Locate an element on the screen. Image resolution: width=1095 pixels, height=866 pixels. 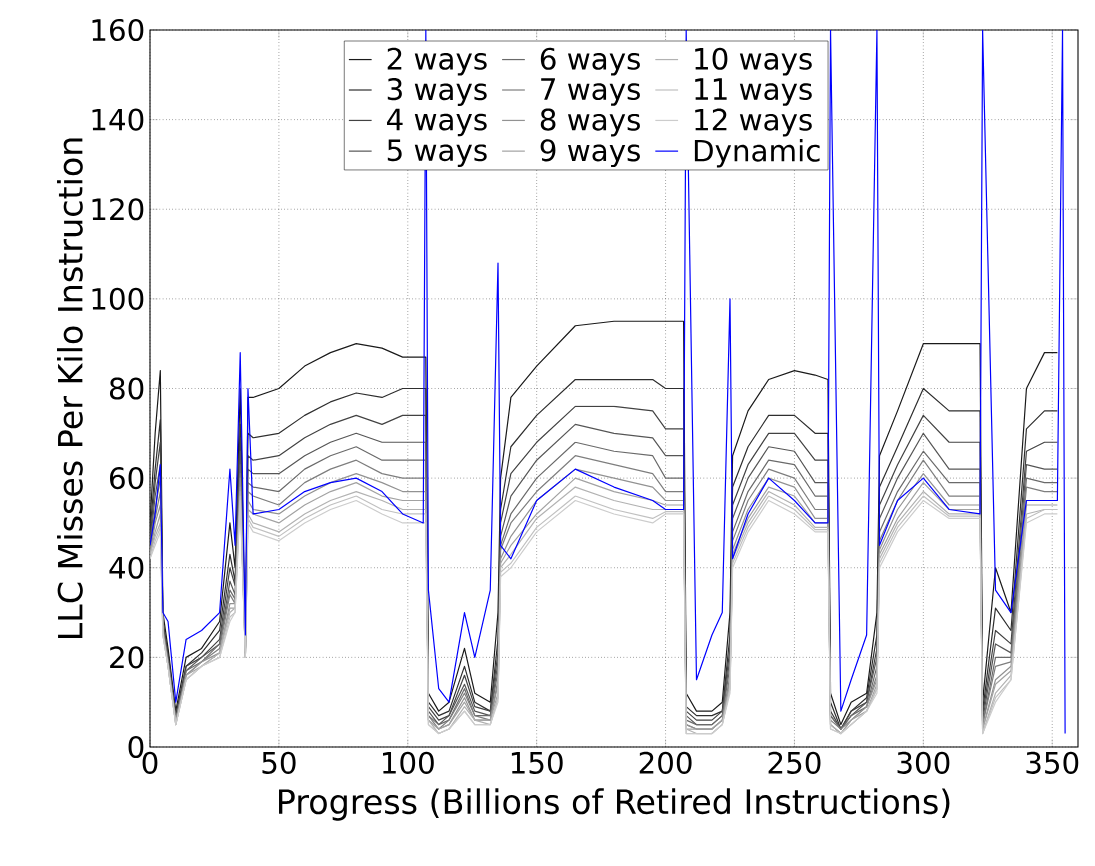
y-tick-label: 80 is located at coordinates (126, 388).